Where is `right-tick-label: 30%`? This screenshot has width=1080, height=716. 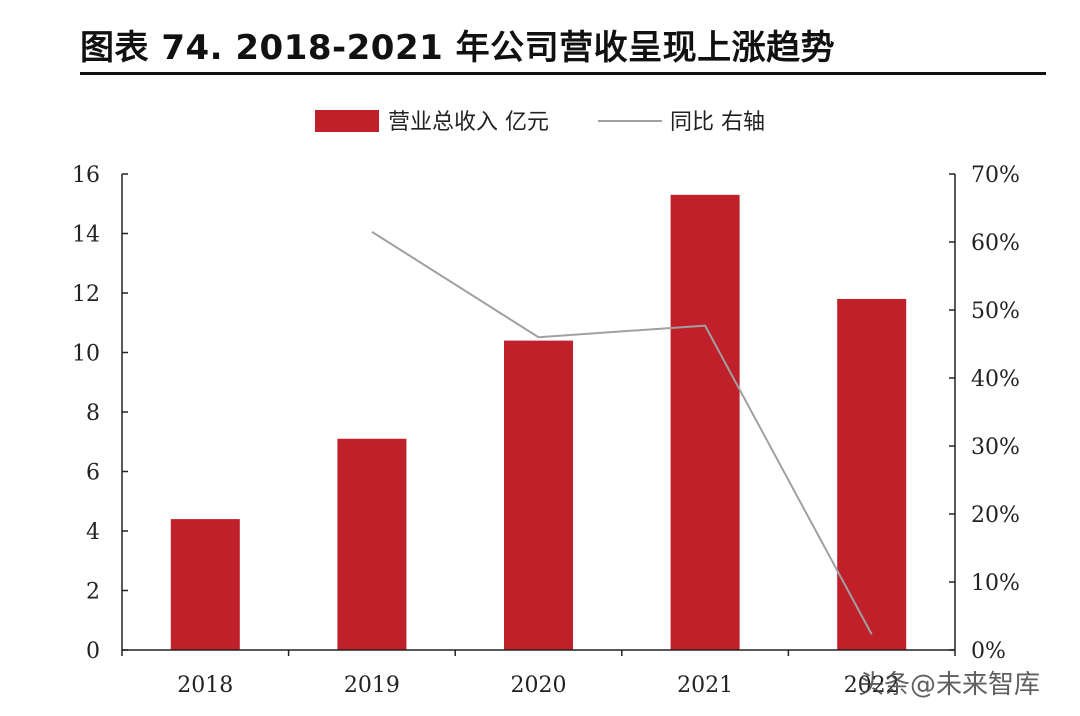
right-tick-label: 30% is located at coordinates (995, 447).